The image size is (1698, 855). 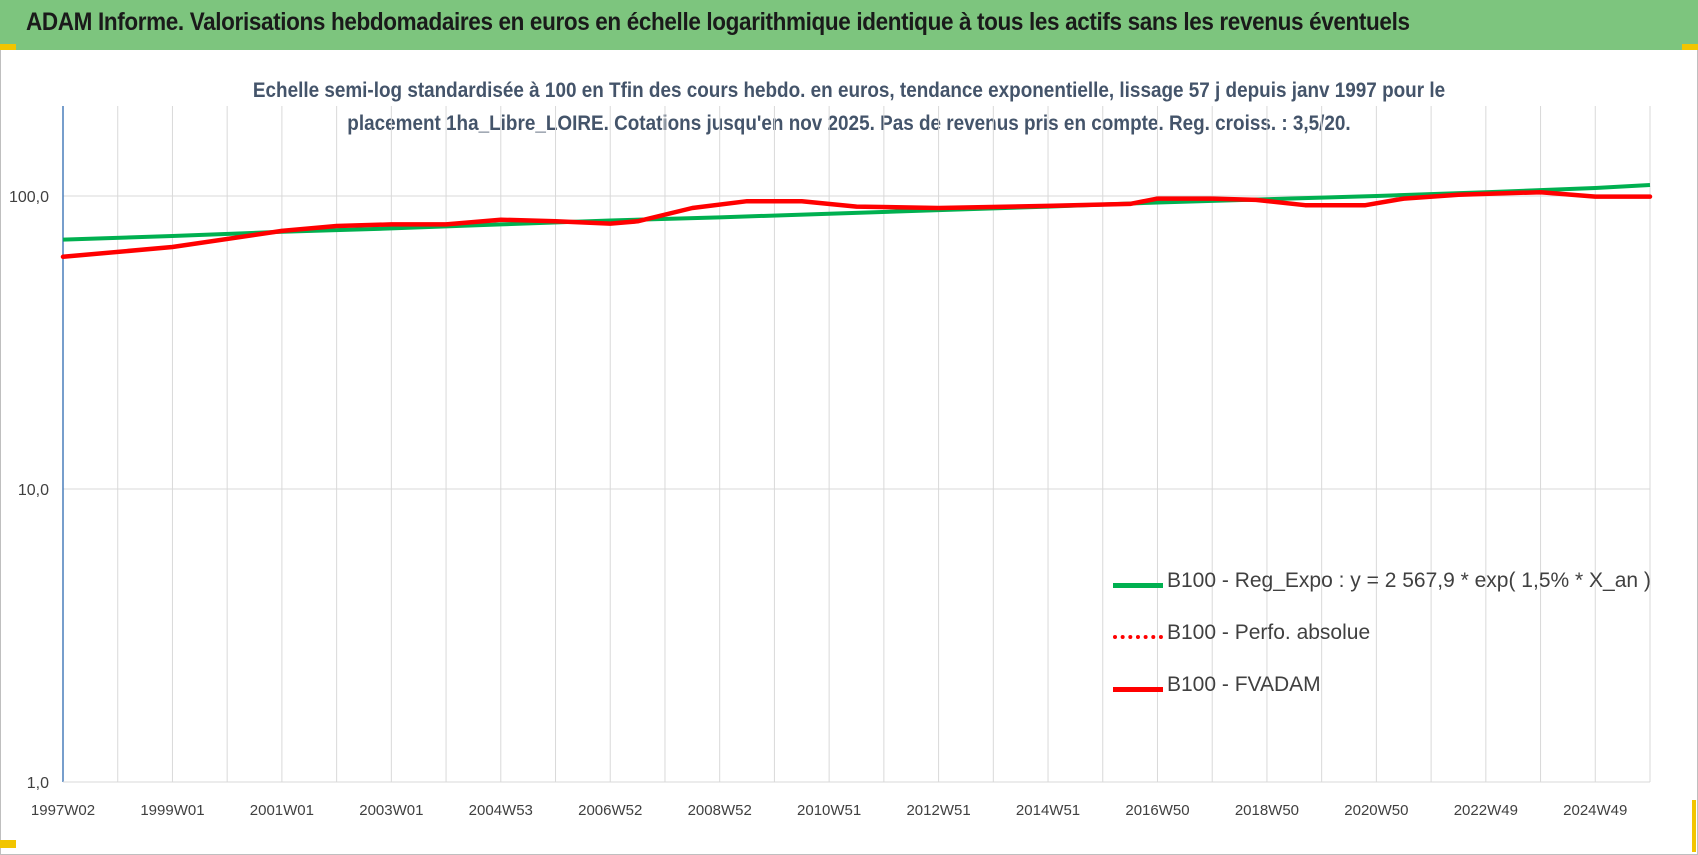 What do you see at coordinates (38, 783) in the screenshot?
I see `y-tick-label: 1,0` at bounding box center [38, 783].